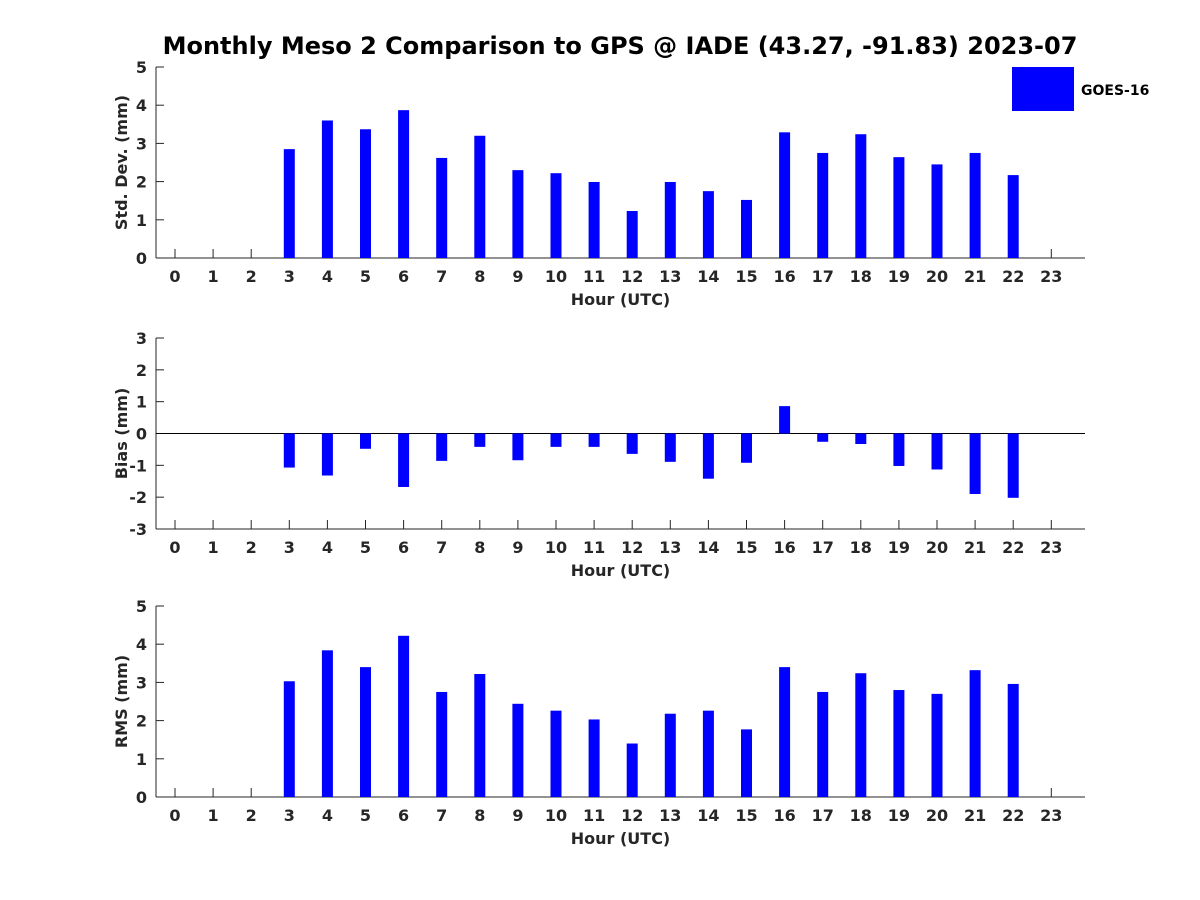 The width and height of the screenshot is (1200, 900). Describe the element at coordinates (937, 276) in the screenshot. I see `x-tick-label: 20` at that location.